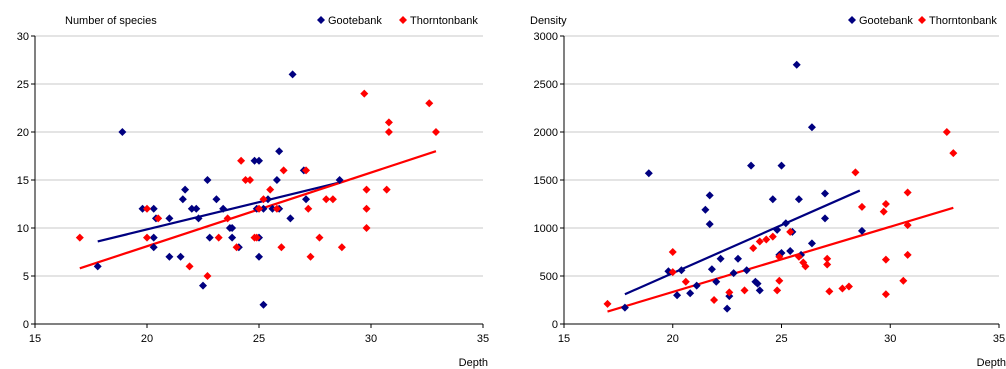 The width and height of the screenshot is (1006, 369). I want to click on legend-item-gootebank: Gootebank, so click(880, 21).